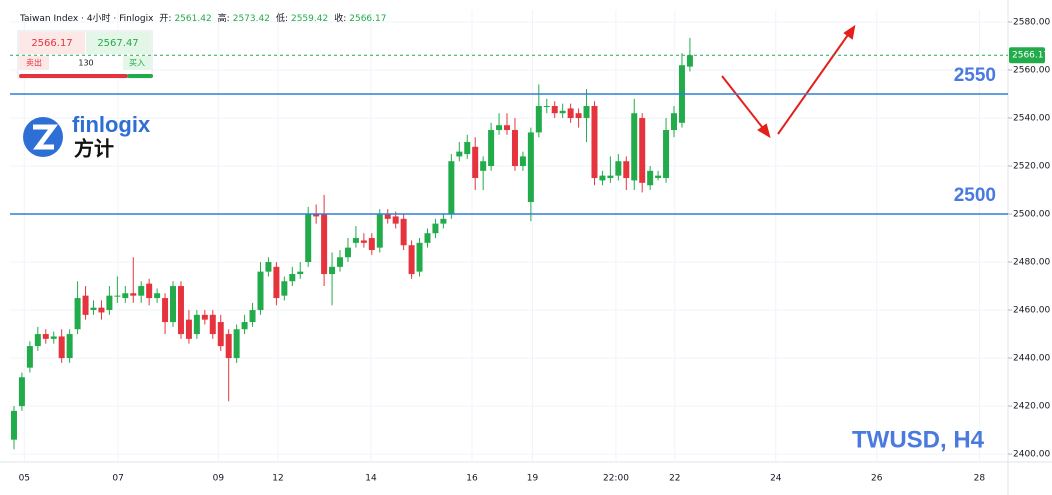 The height and width of the screenshot is (495, 1052). What do you see at coordinates (1031, 311) in the screenshot?
I see `y-tick-label: 2460.00` at bounding box center [1031, 311].